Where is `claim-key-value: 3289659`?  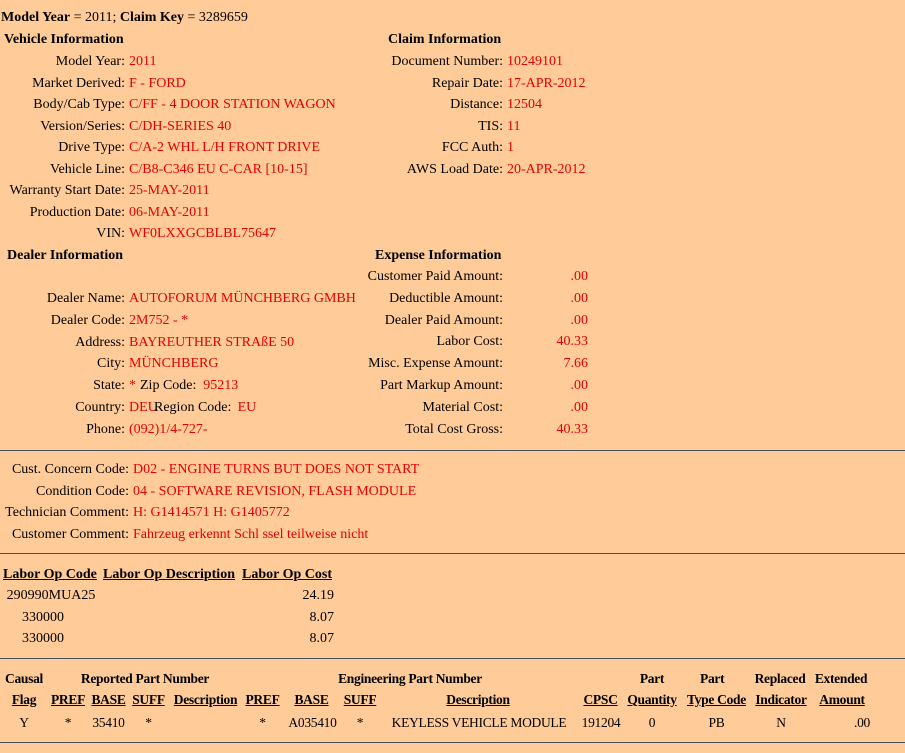 claim-key-value: 3289659 is located at coordinates (223, 17).